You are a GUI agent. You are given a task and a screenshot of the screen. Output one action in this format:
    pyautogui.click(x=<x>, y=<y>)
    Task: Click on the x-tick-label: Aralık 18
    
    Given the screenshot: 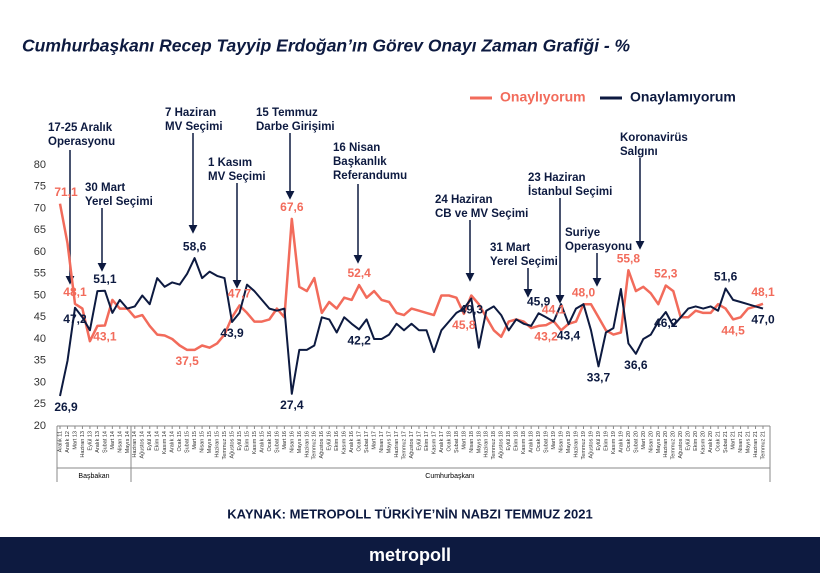 What is the action you would take?
    pyautogui.click(x=532, y=442)
    